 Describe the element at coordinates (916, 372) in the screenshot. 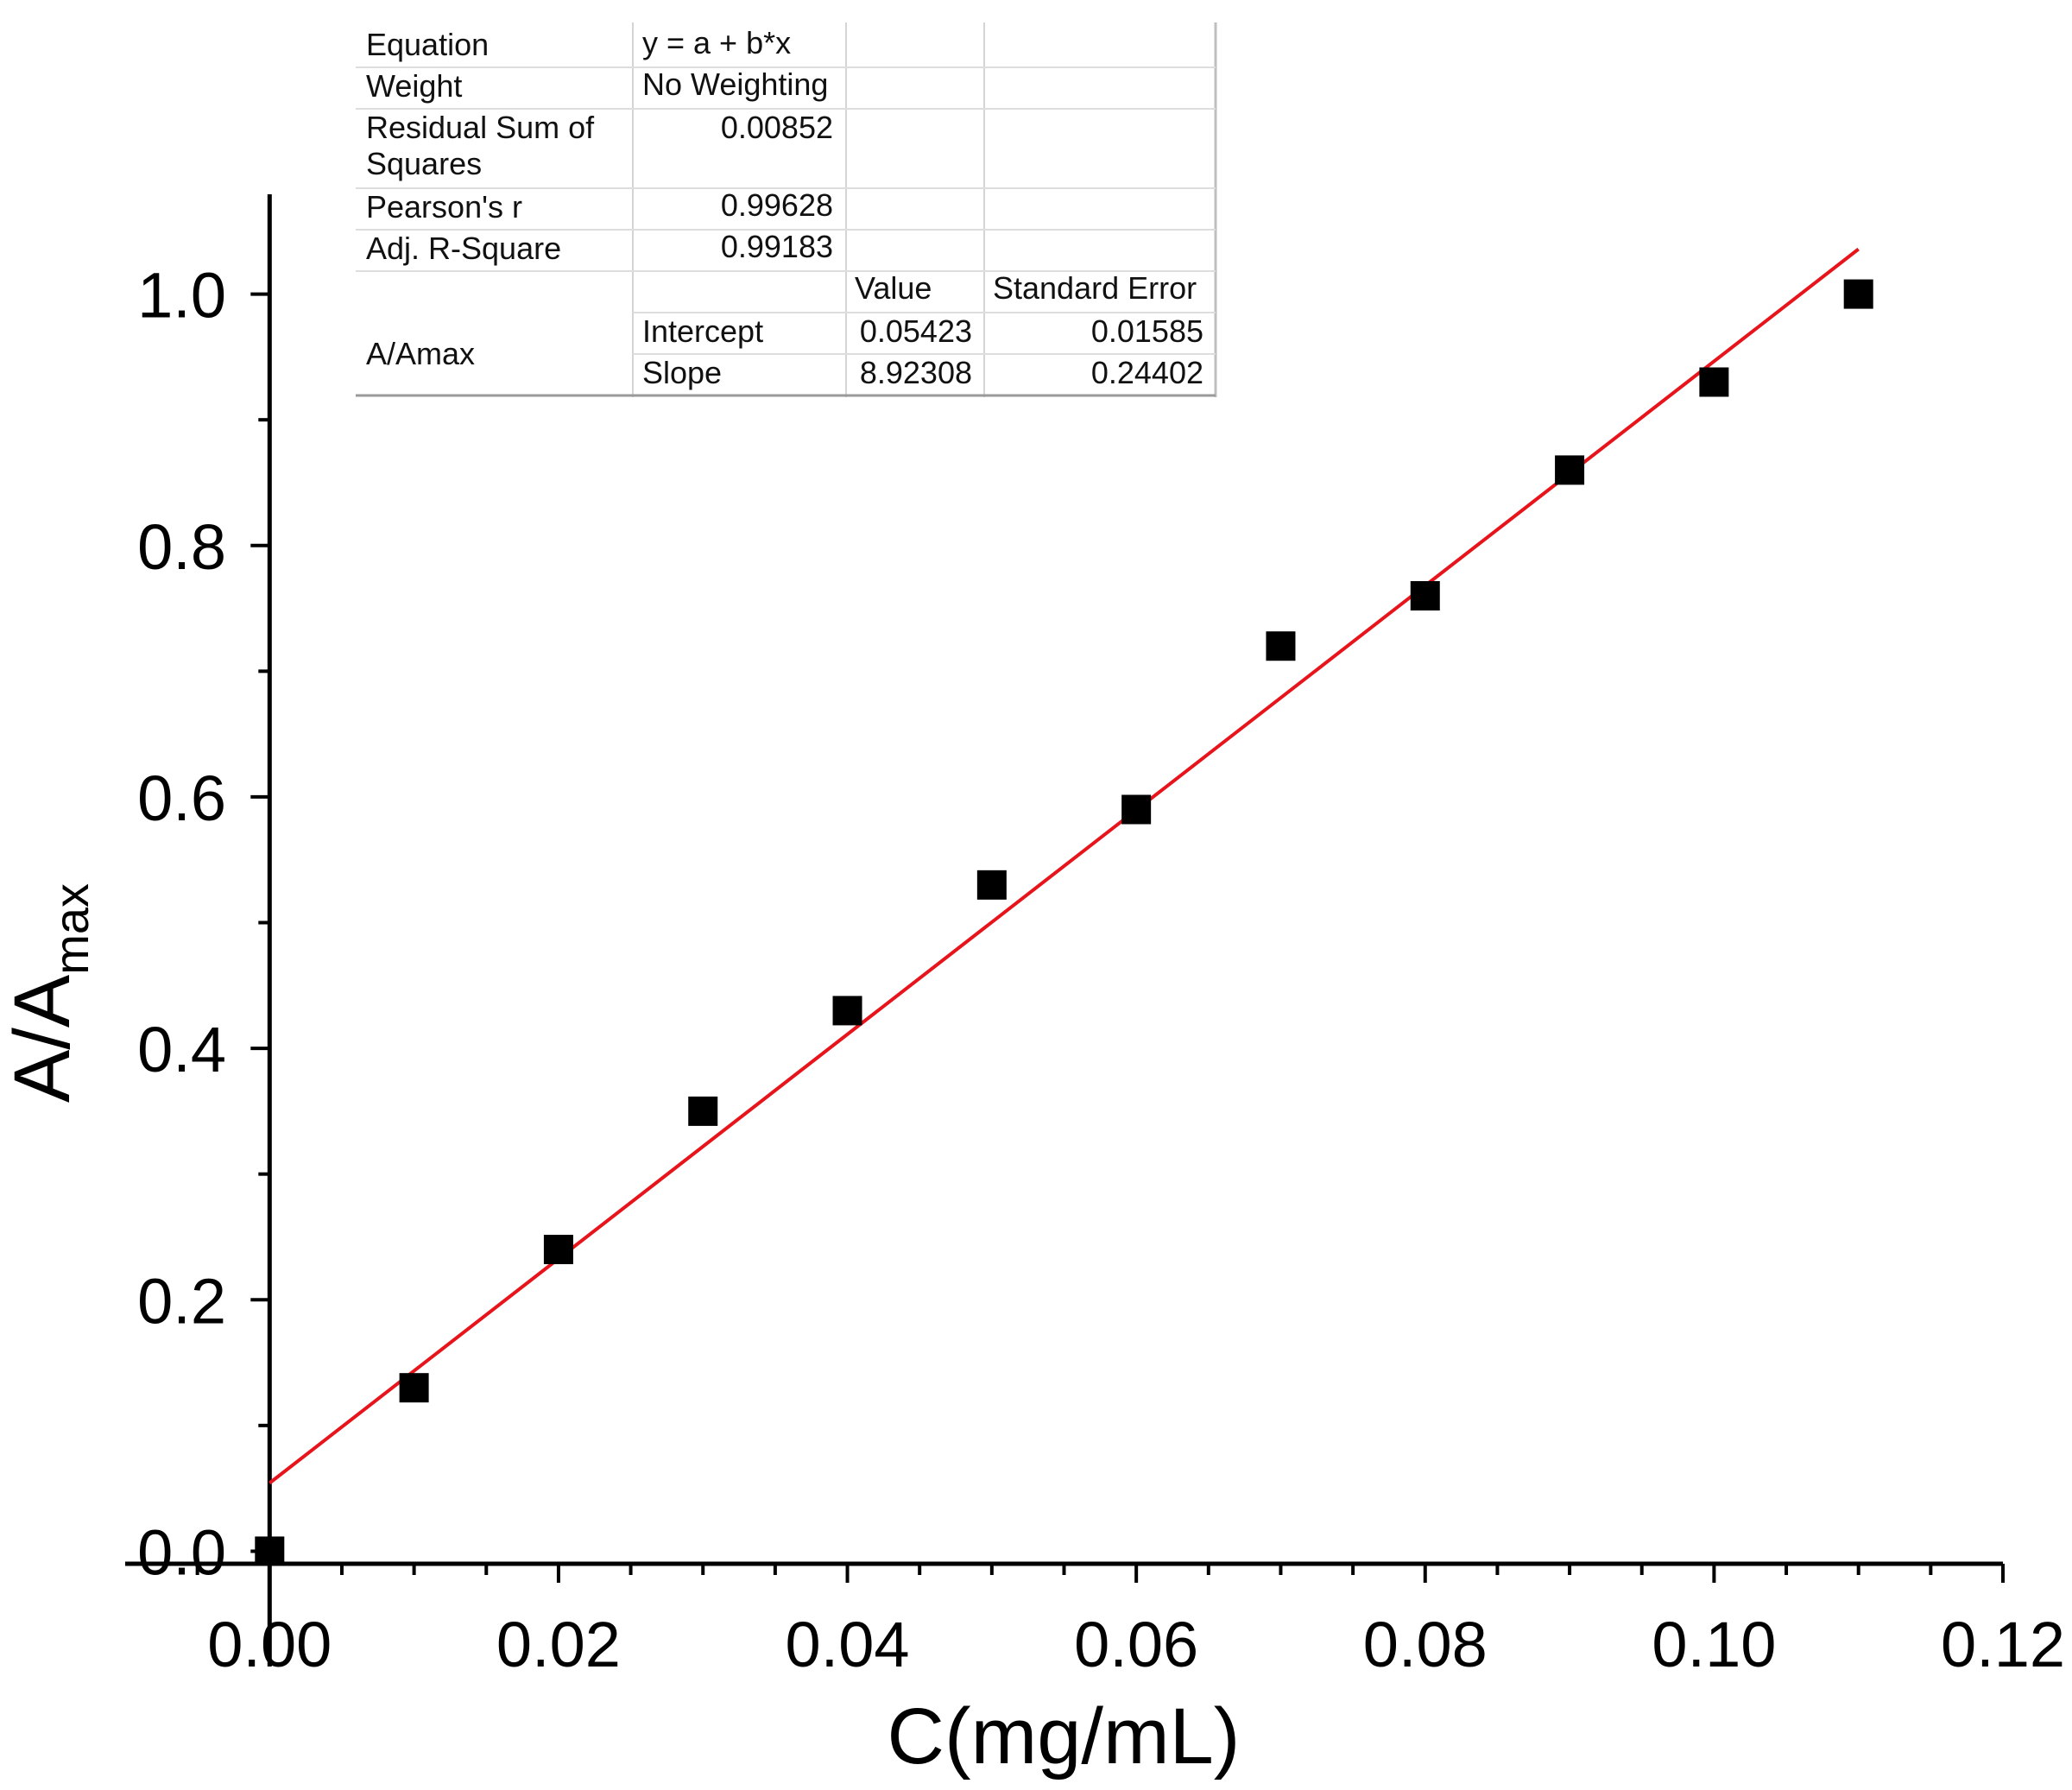

I see `param-value: 8.92308` at that location.